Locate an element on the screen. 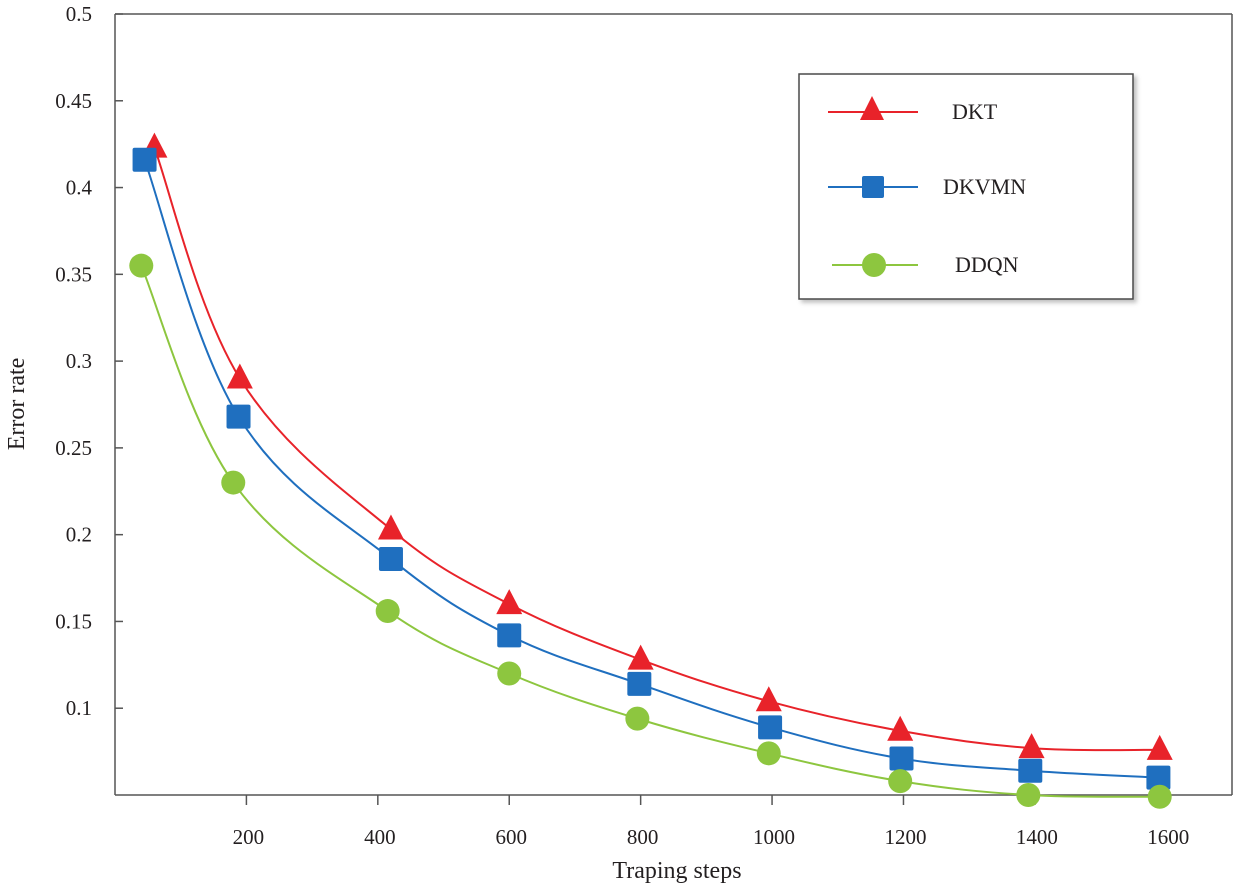 Image resolution: width=1250 pixels, height=884 pixels. x-axis-title: Traping steps is located at coordinates (676, 871).